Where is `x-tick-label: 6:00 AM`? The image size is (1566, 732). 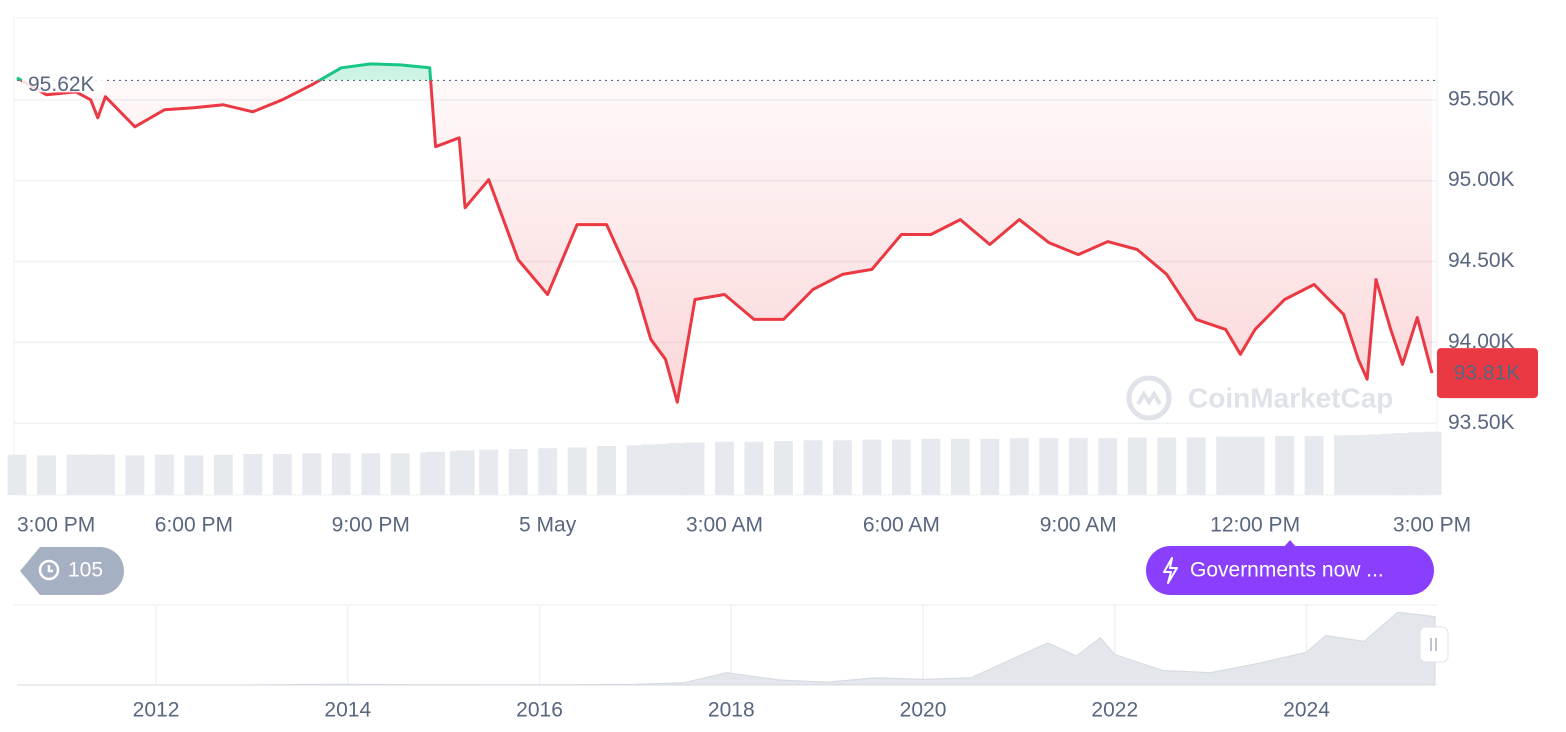 x-tick-label: 6:00 AM is located at coordinates (901, 525).